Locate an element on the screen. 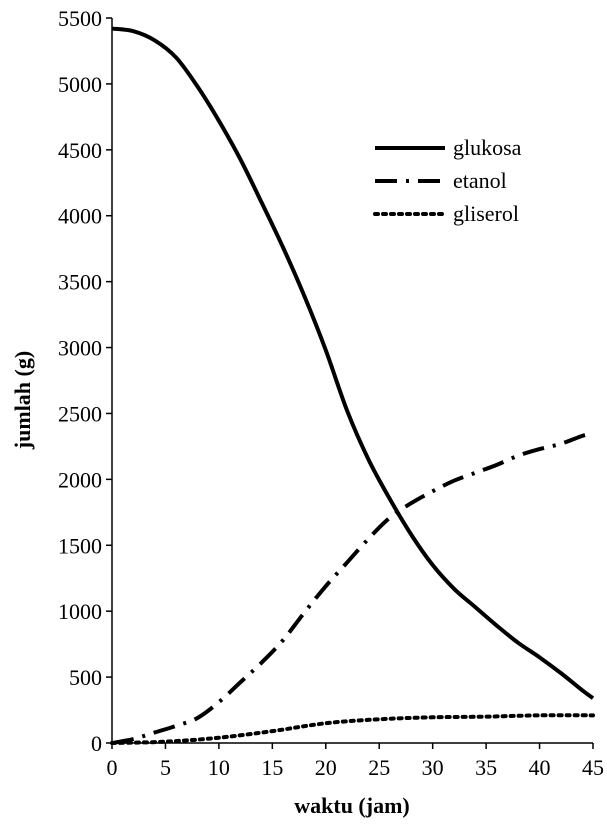  x-tick-label: 25 is located at coordinates (379, 767).